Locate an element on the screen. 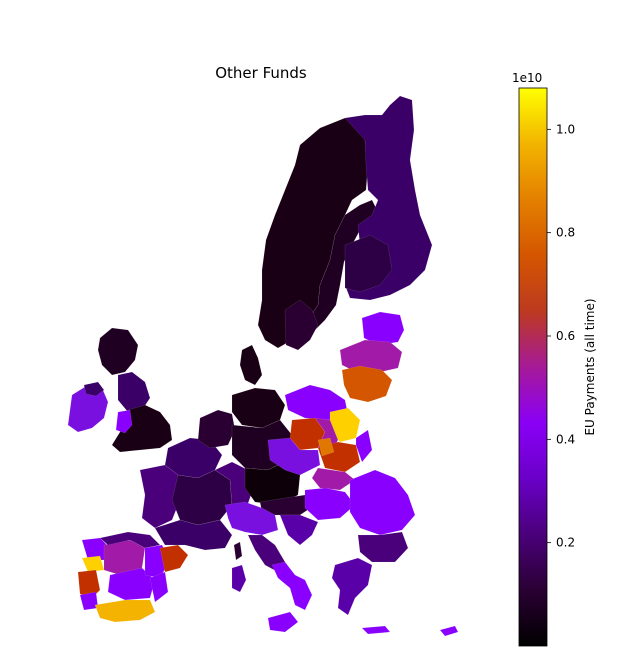 This screenshot has height=660, width=627. region-benelux is located at coordinates (216, 429).